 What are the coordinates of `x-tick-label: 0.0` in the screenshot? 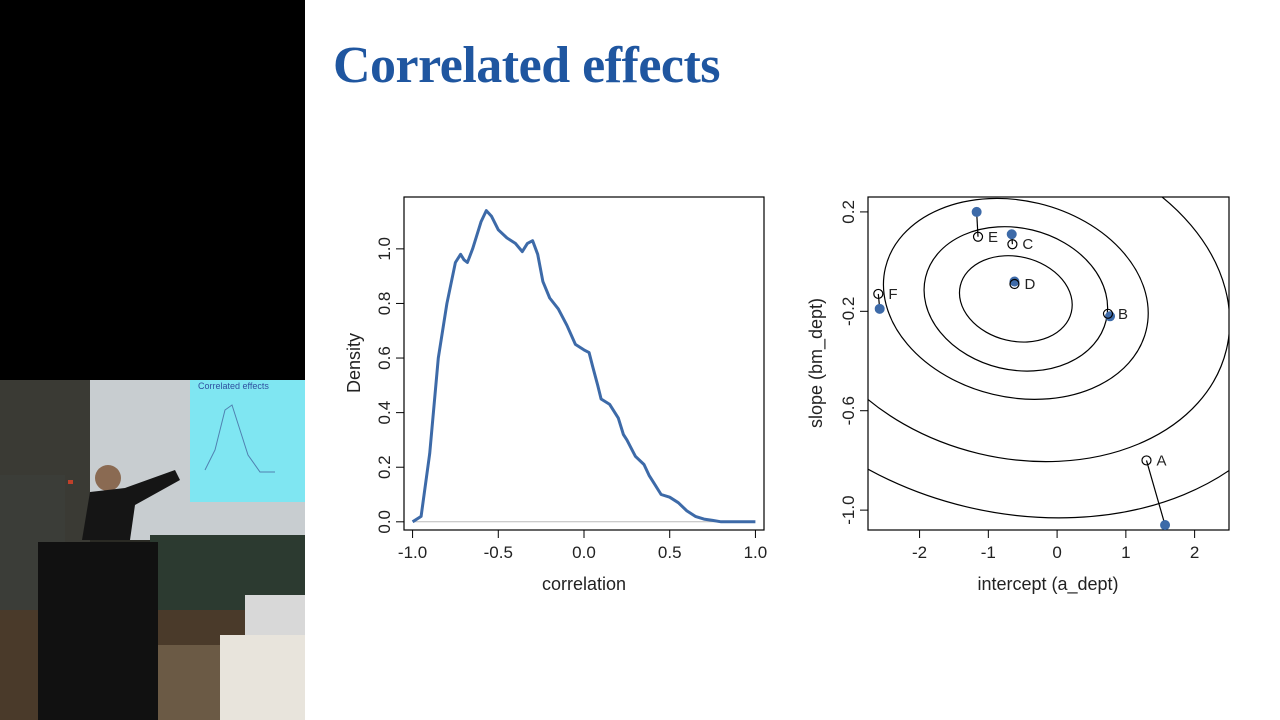 It's located at (584, 552).